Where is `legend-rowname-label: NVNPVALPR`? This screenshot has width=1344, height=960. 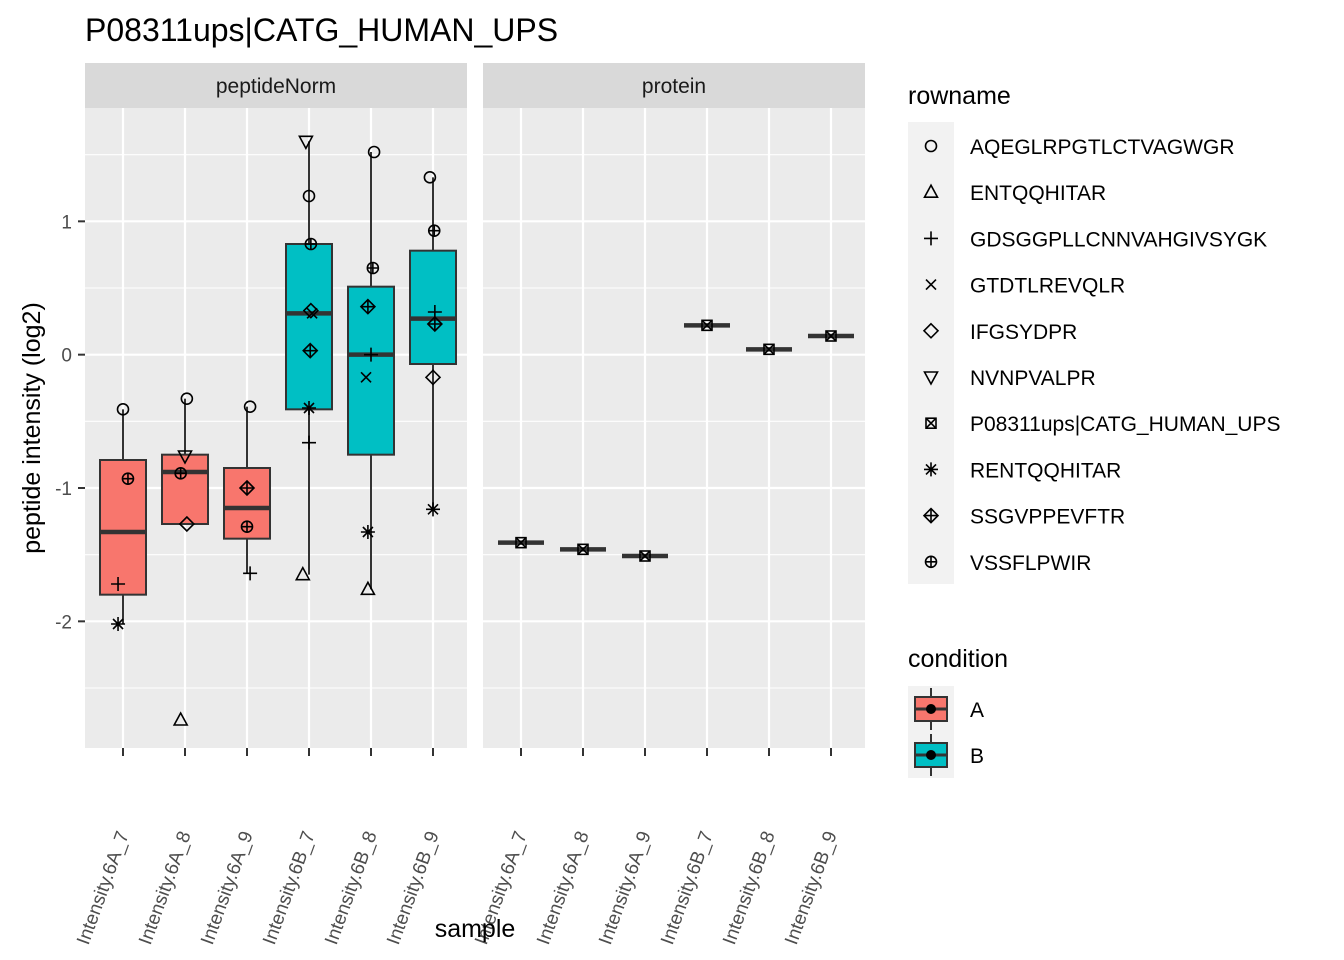
legend-rowname-label: NVNPVALPR is located at coordinates (1033, 378).